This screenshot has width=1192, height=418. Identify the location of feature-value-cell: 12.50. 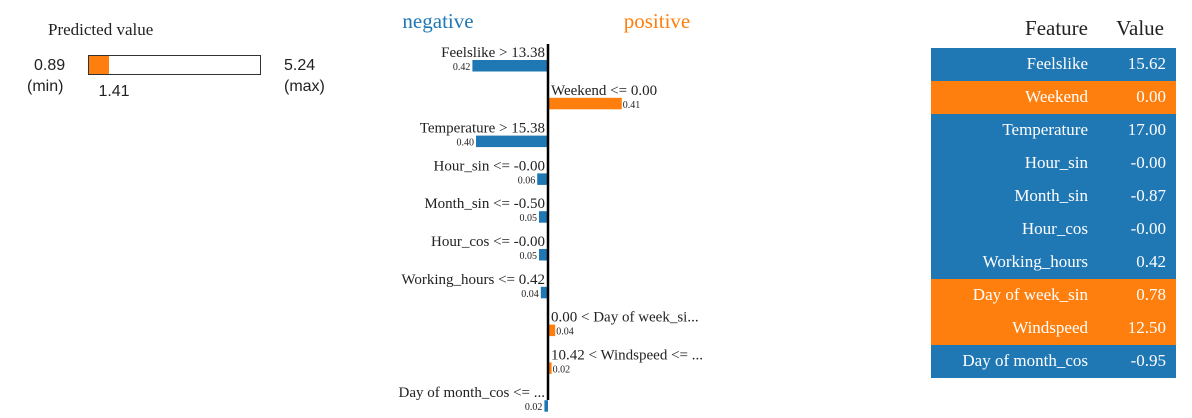
(1146, 327).